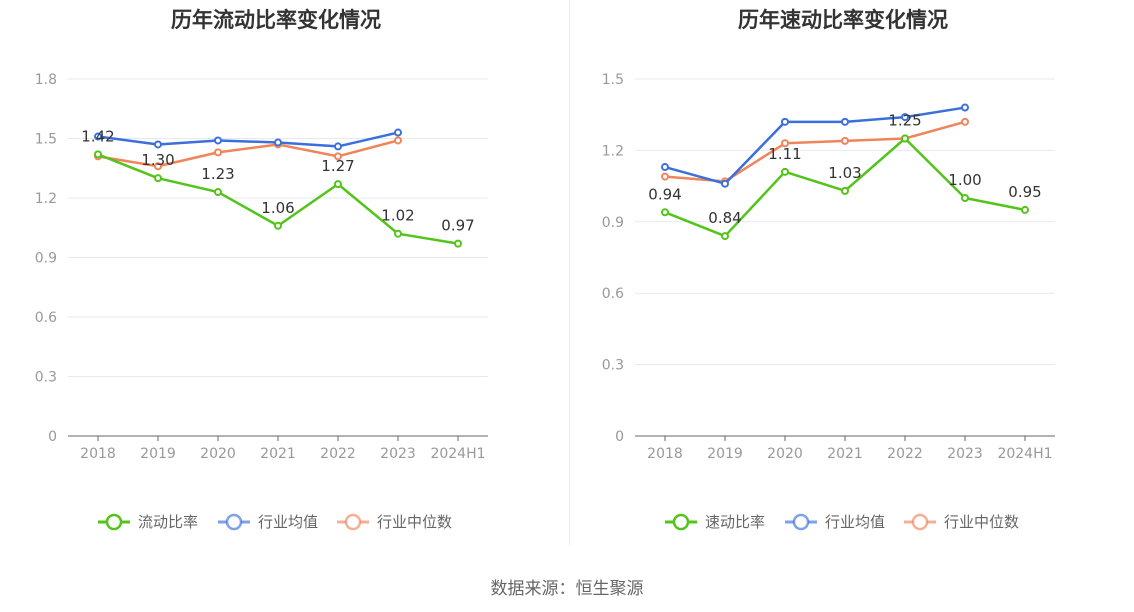 Image resolution: width=1134 pixels, height=612 pixels. Describe the element at coordinates (276, 20) in the screenshot. I see `chart-title: 历年流动比率变化情况` at that location.